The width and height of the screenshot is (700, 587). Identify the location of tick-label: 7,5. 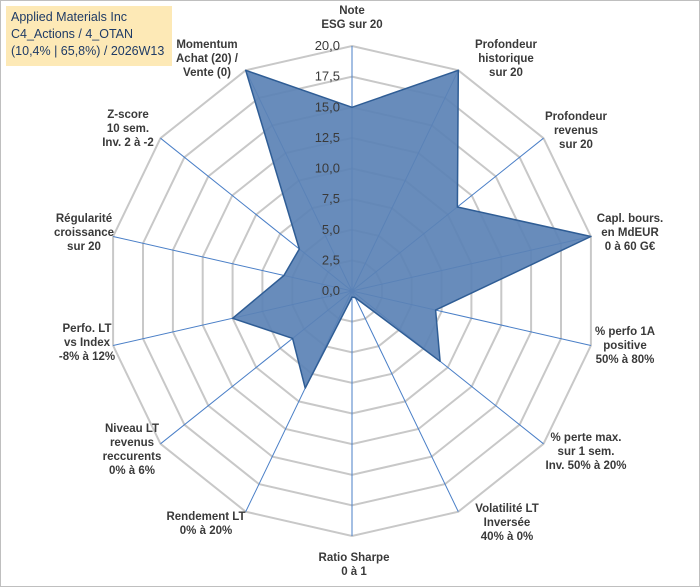
(331, 198).